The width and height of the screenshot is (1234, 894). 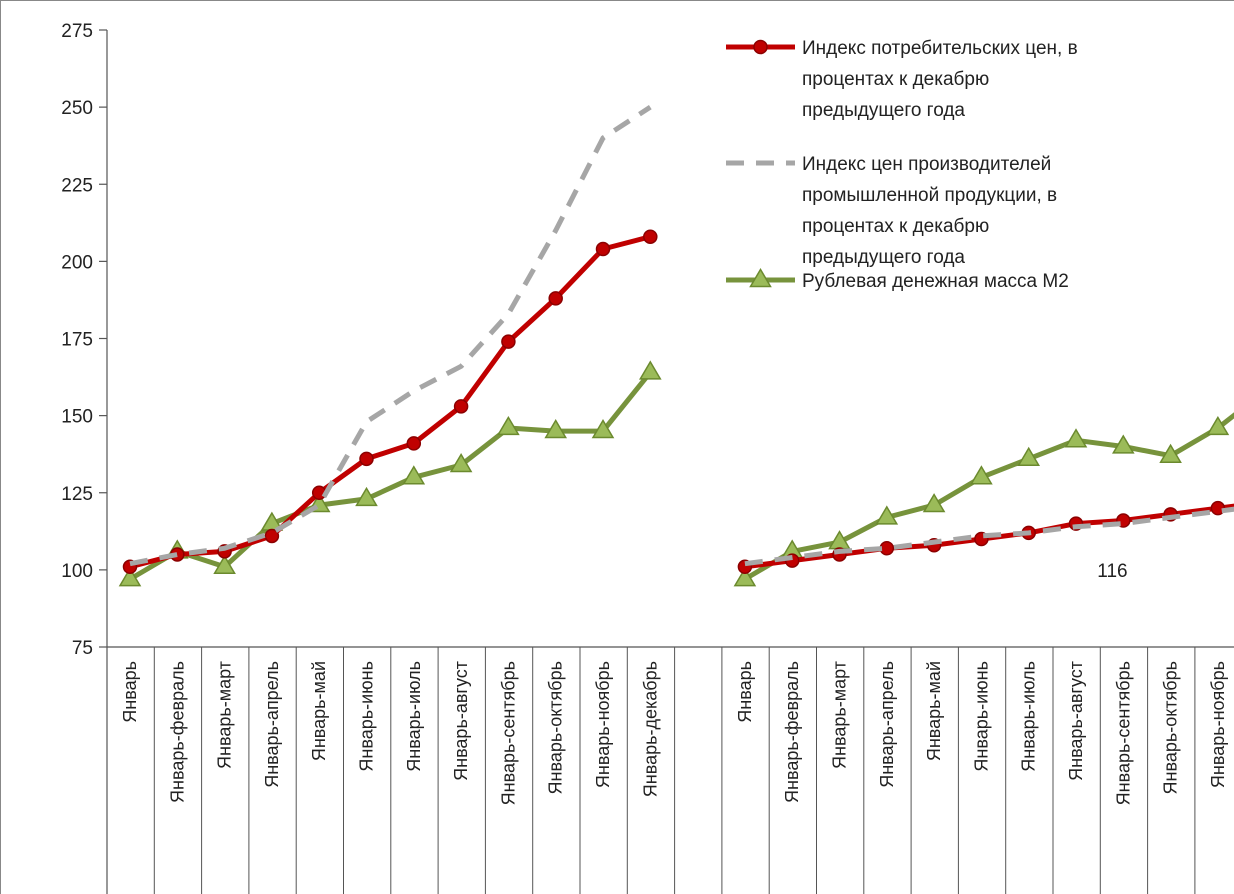 What do you see at coordinates (77, 108) in the screenshot?
I see `y-tick-label: 250` at bounding box center [77, 108].